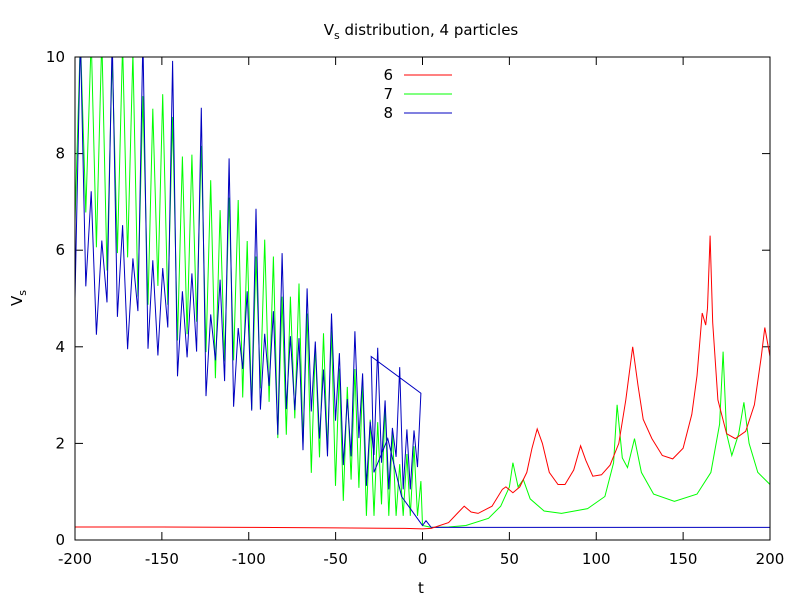  I want to click on y-axis-label-main: V, so click(17, 300).